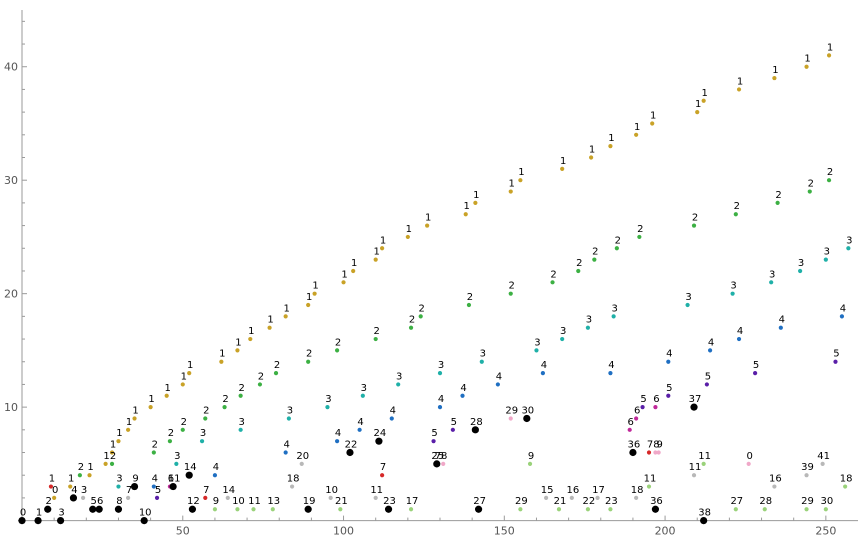 This screenshot has height=540, width=864. Describe the element at coordinates (129, 490) in the screenshot. I see `data-label: 7` at that location.